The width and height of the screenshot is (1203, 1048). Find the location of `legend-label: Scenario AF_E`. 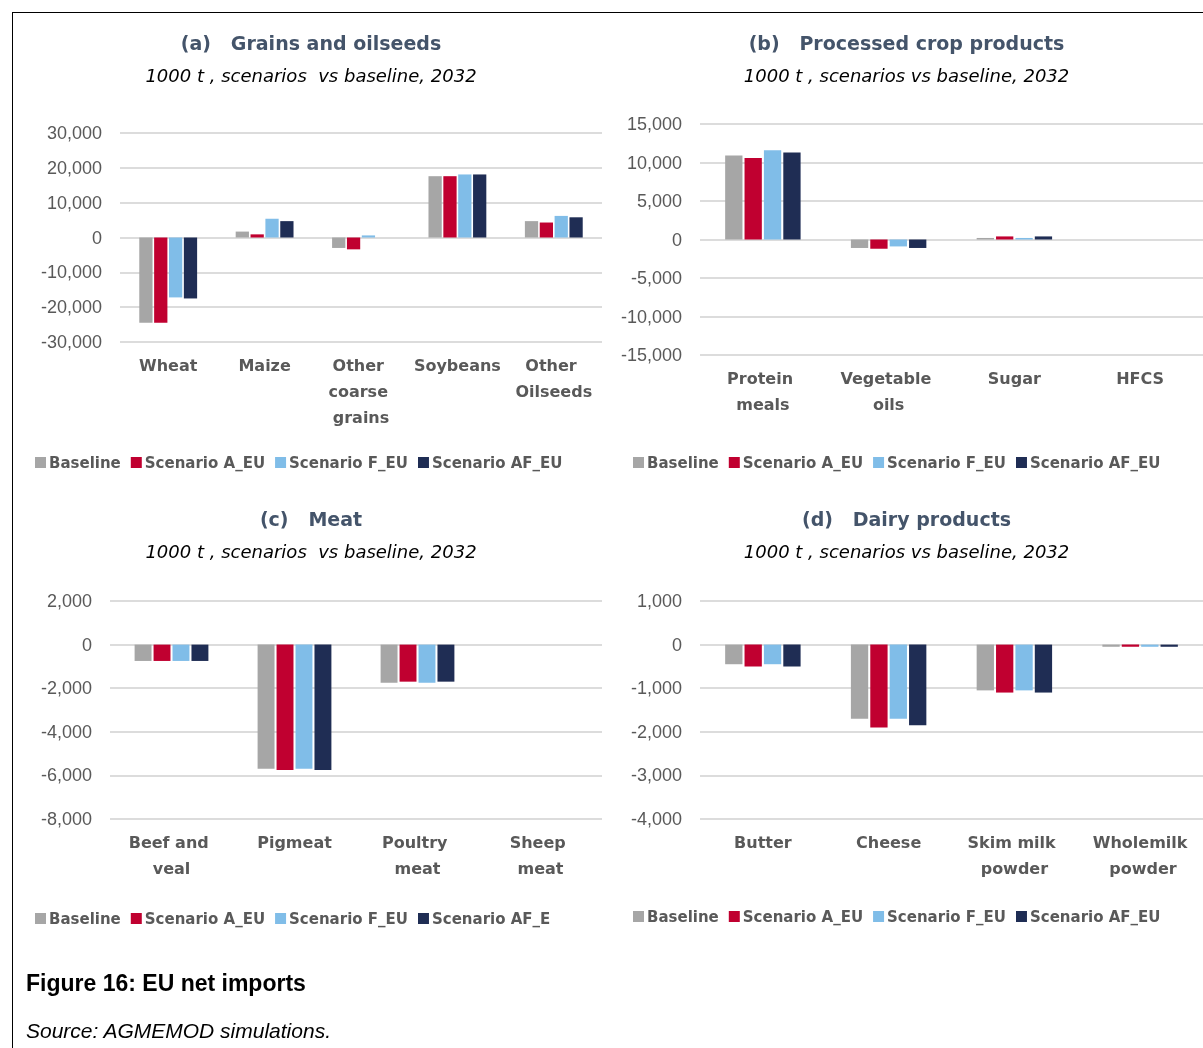

legend-label: Scenario AF_E is located at coordinates (491, 918).